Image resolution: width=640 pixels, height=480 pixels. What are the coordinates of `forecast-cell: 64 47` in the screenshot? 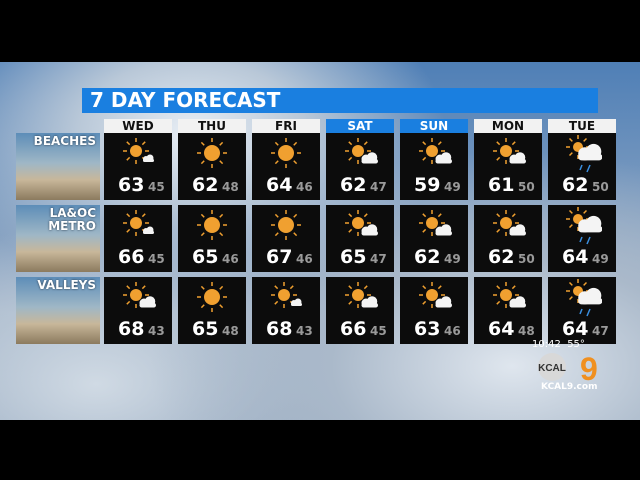 It's located at (582, 310).